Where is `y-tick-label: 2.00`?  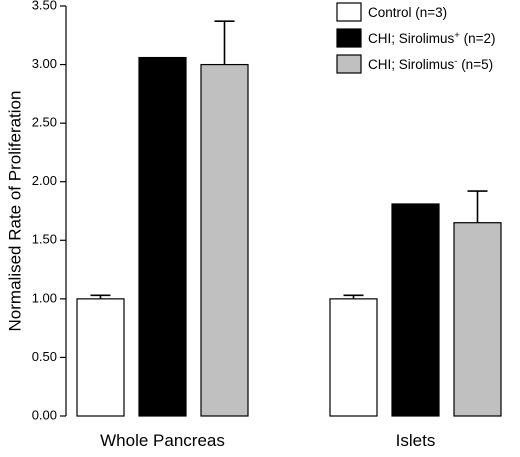 y-tick-label: 2.00 is located at coordinates (44, 180).